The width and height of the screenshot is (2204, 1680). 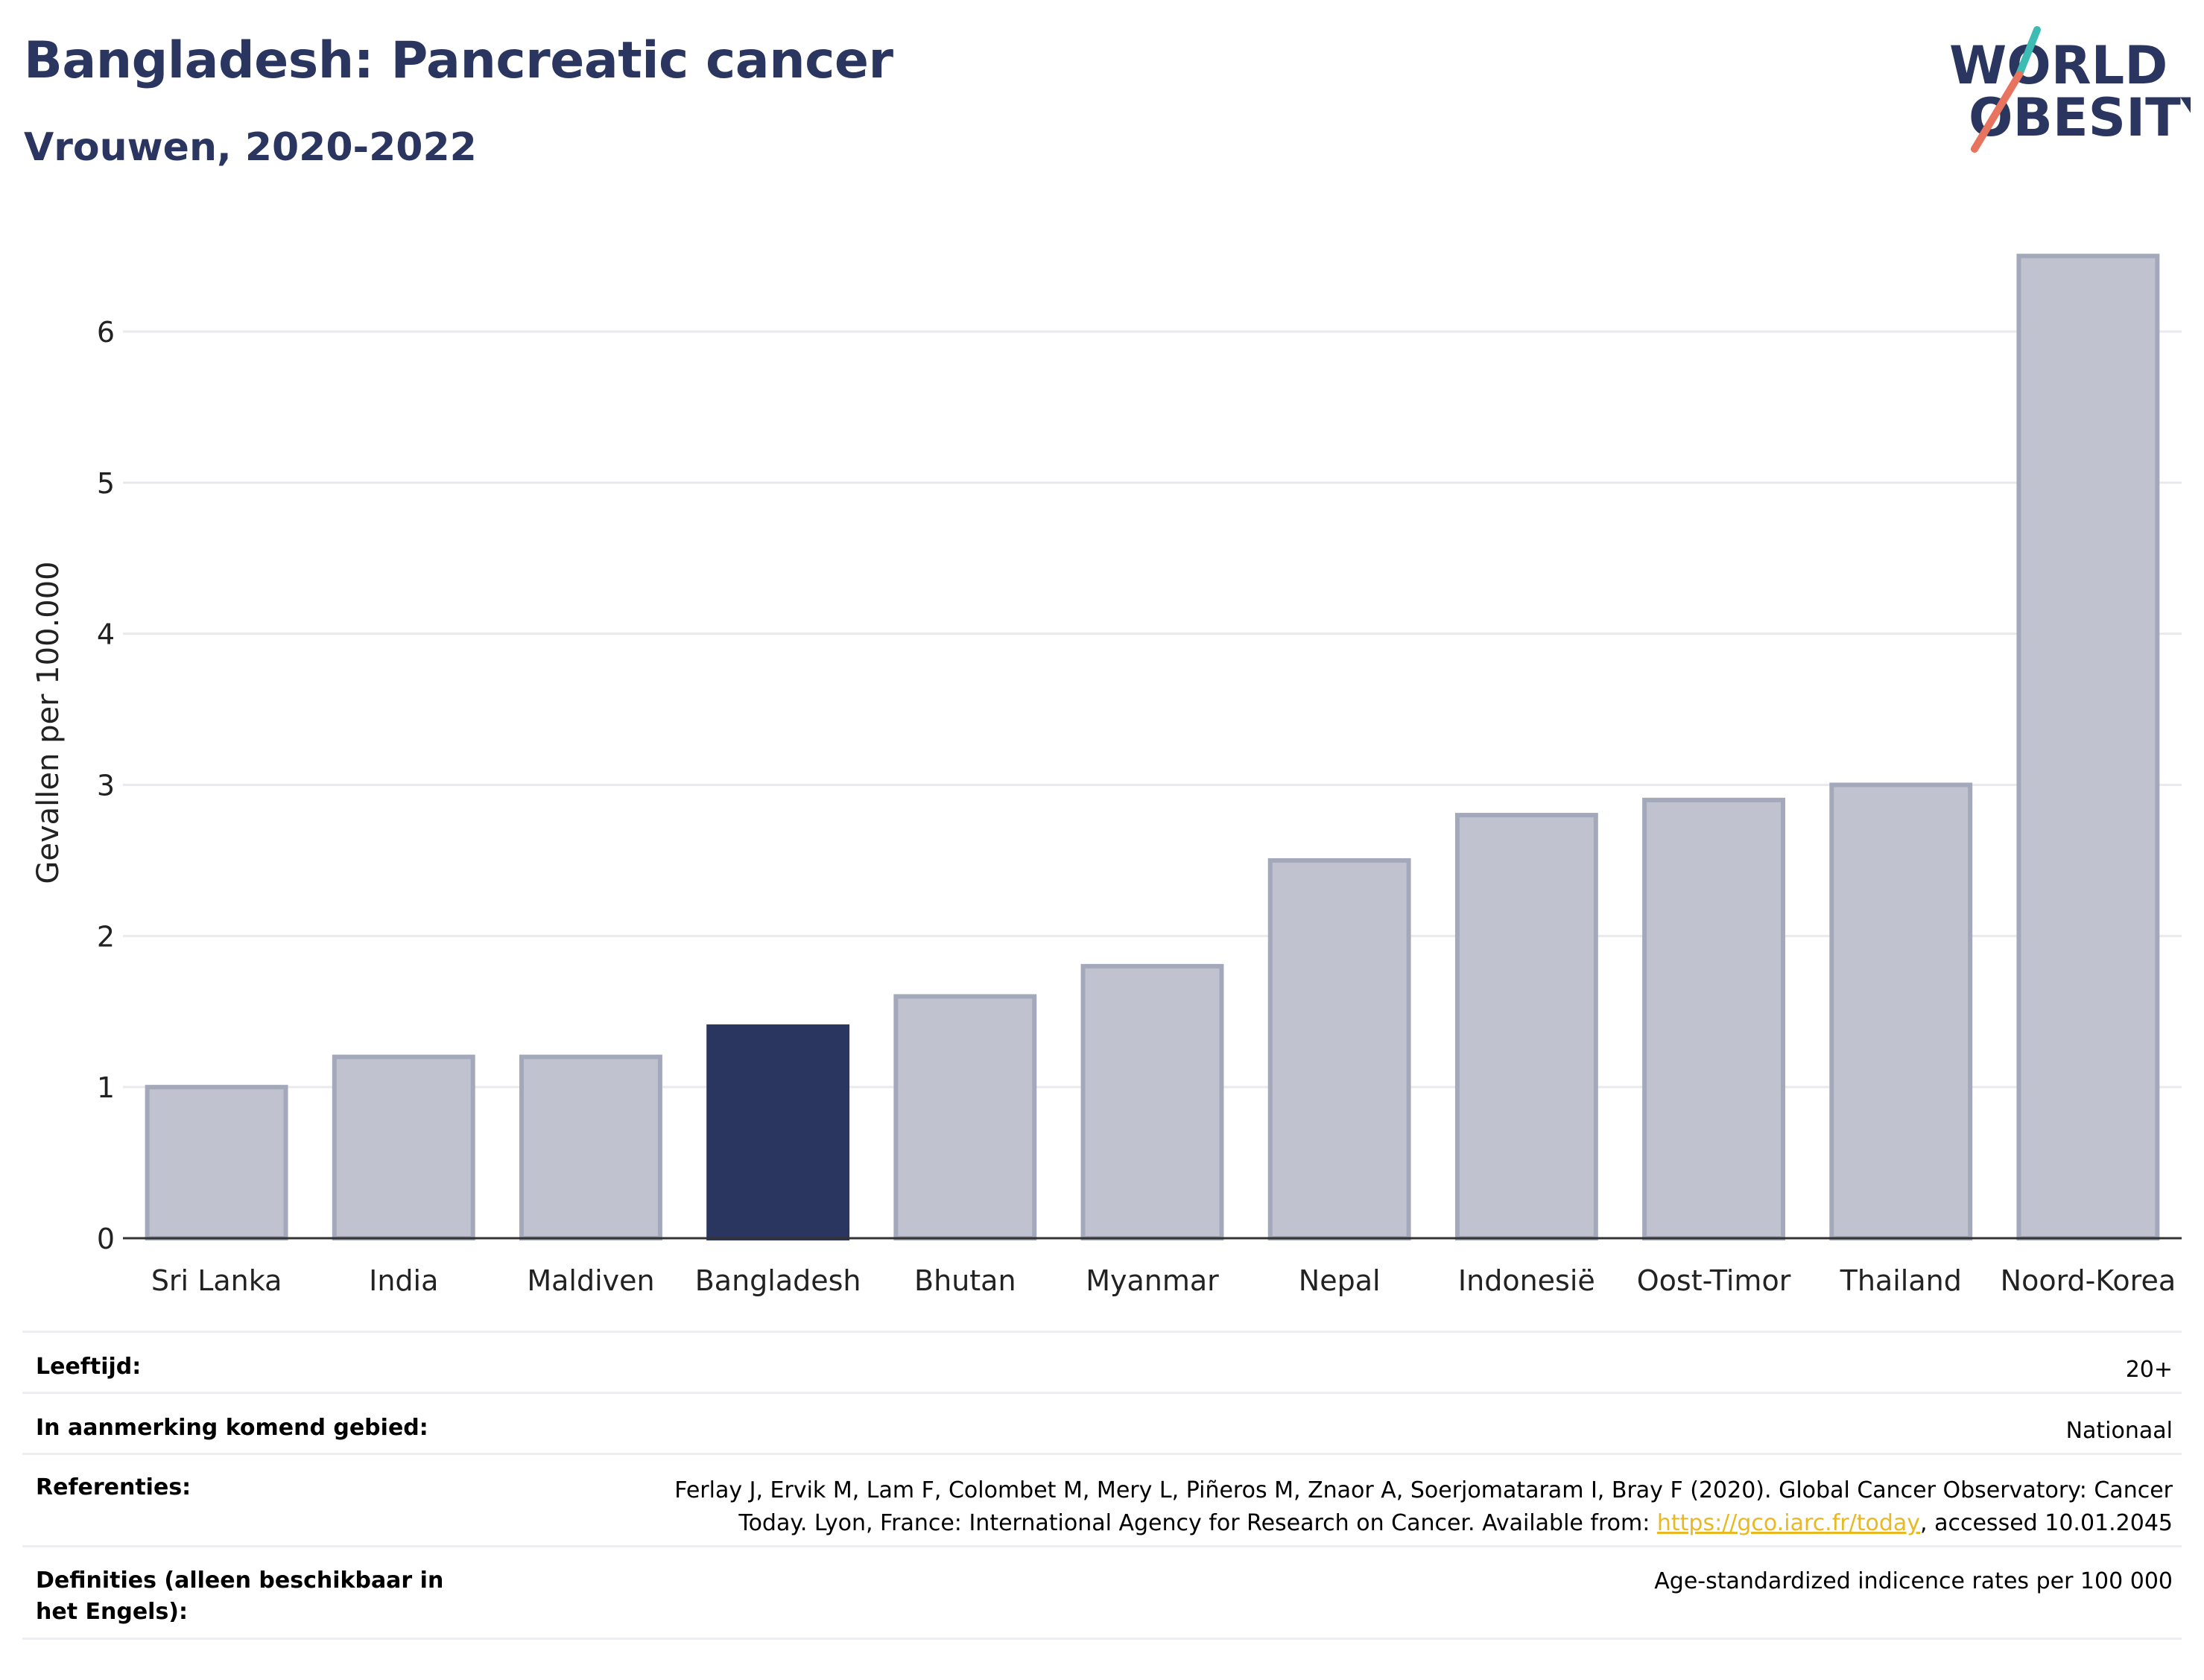 I want to click on meta-row-area: In aanmerking komend gebied: Nationaal, so click(x=1102, y=1423).